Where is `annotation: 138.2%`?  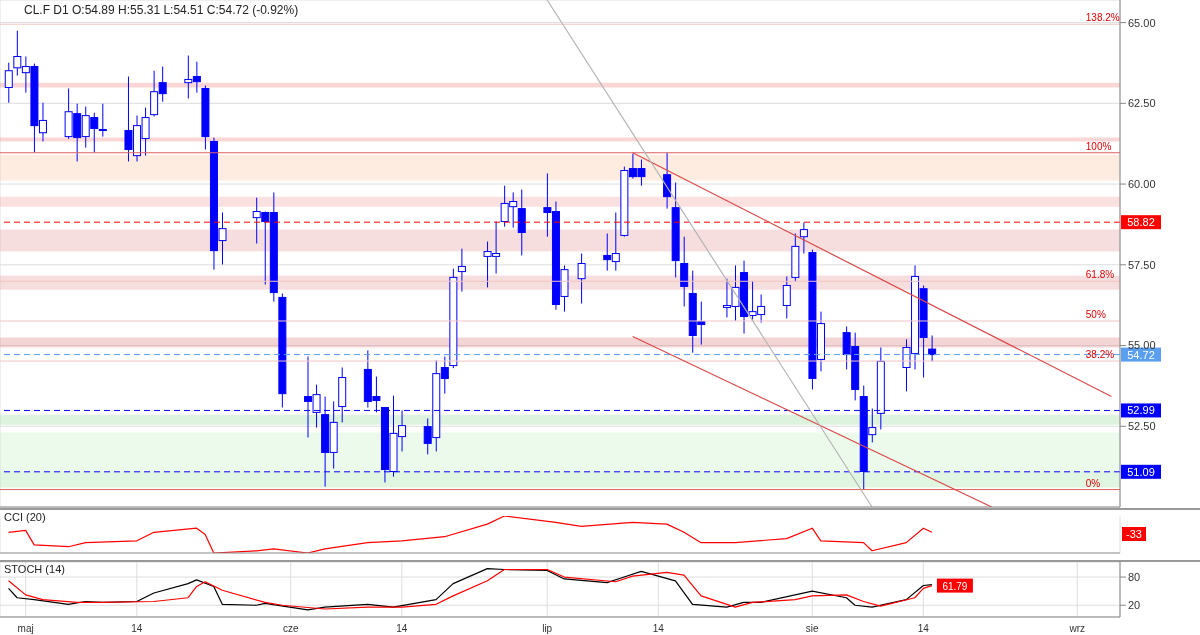
annotation: 138.2% is located at coordinates (1102, 18).